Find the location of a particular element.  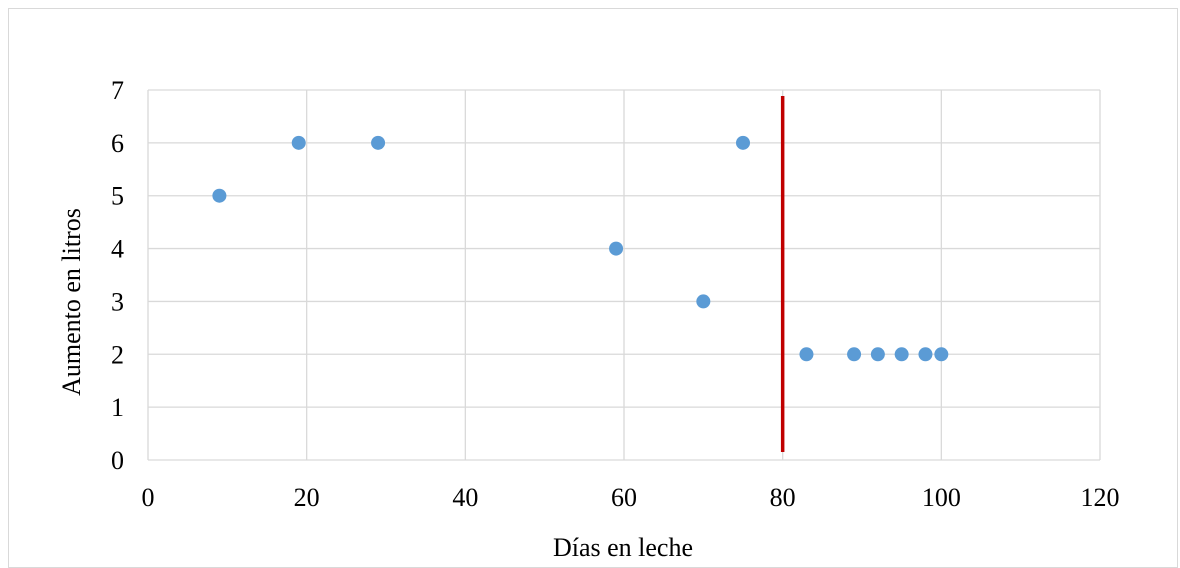

y-tick-label: 7 is located at coordinates (117, 90).